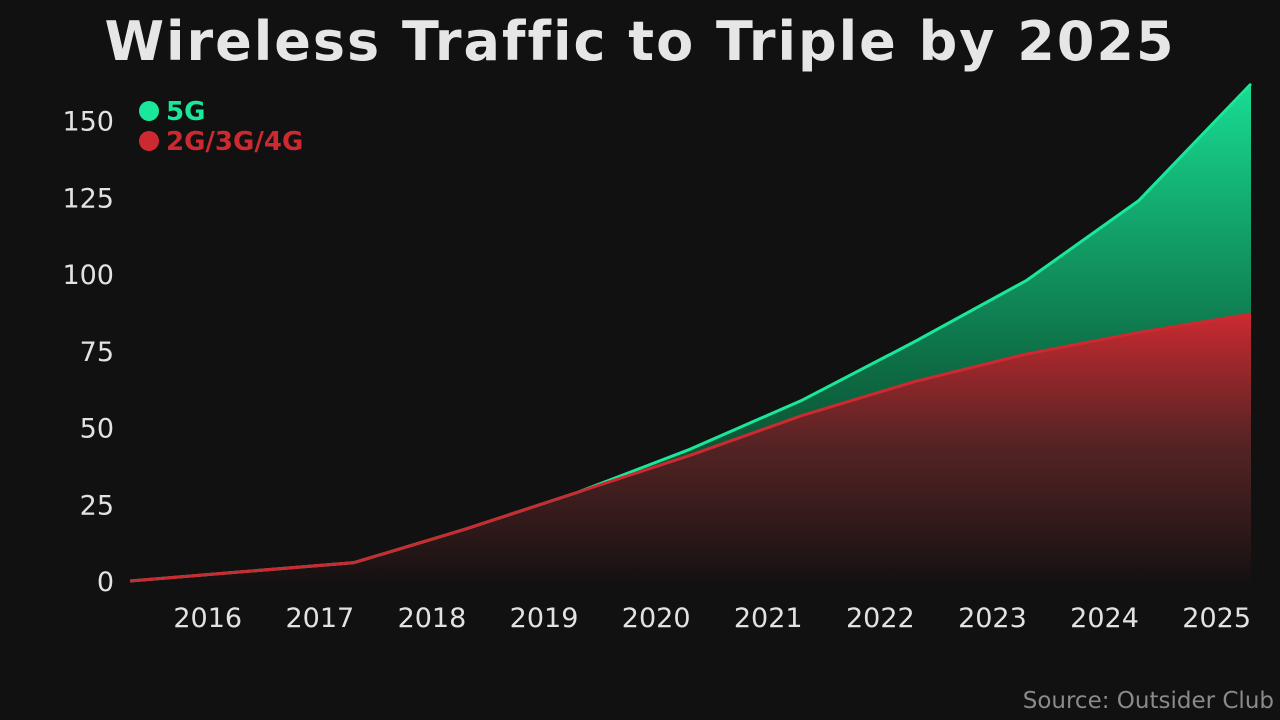 This screenshot has height=720, width=1280. I want to click on legend-label: 2G/3G/4G, so click(234, 142).